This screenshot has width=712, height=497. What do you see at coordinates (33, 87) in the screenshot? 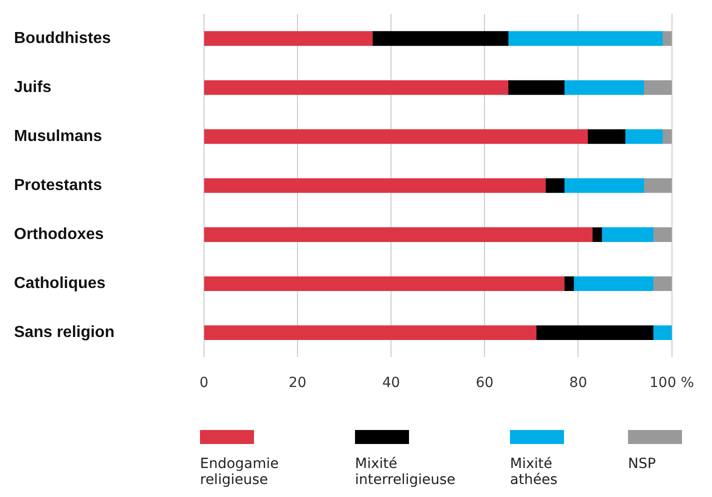
I see `y-tick-label: Juifs` at bounding box center [33, 87].